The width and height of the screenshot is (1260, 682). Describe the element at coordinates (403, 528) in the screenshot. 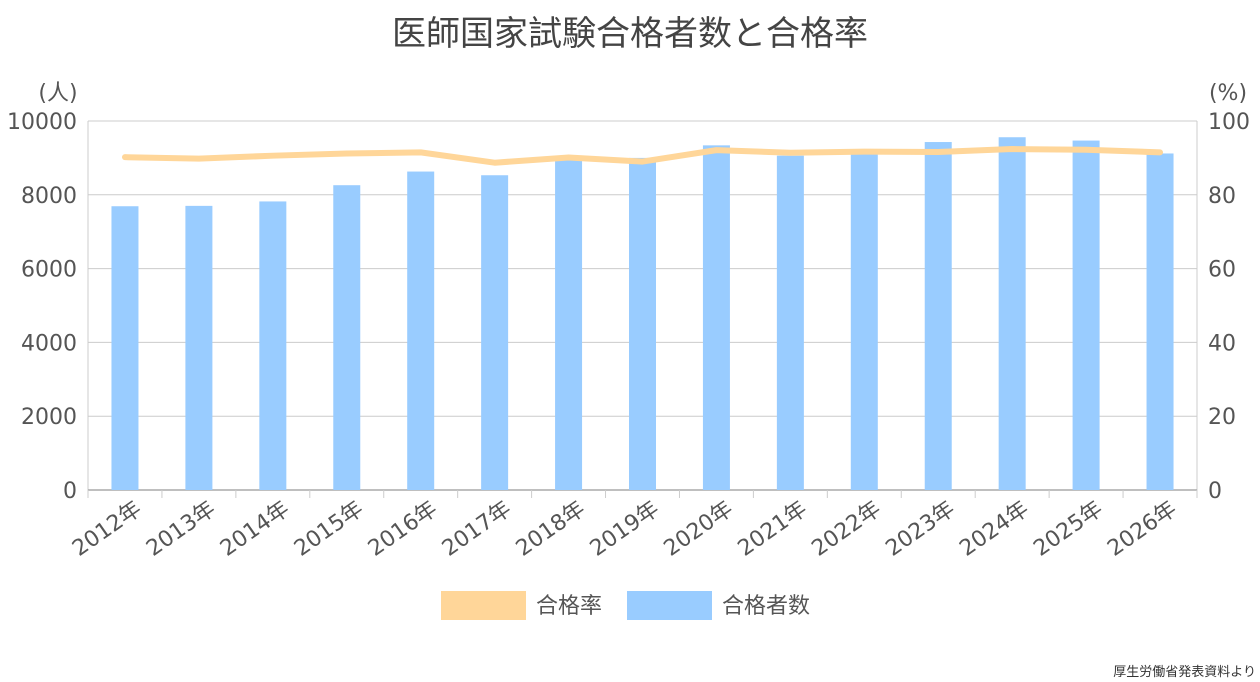

I see `x-tick-label: 2016年` at that location.